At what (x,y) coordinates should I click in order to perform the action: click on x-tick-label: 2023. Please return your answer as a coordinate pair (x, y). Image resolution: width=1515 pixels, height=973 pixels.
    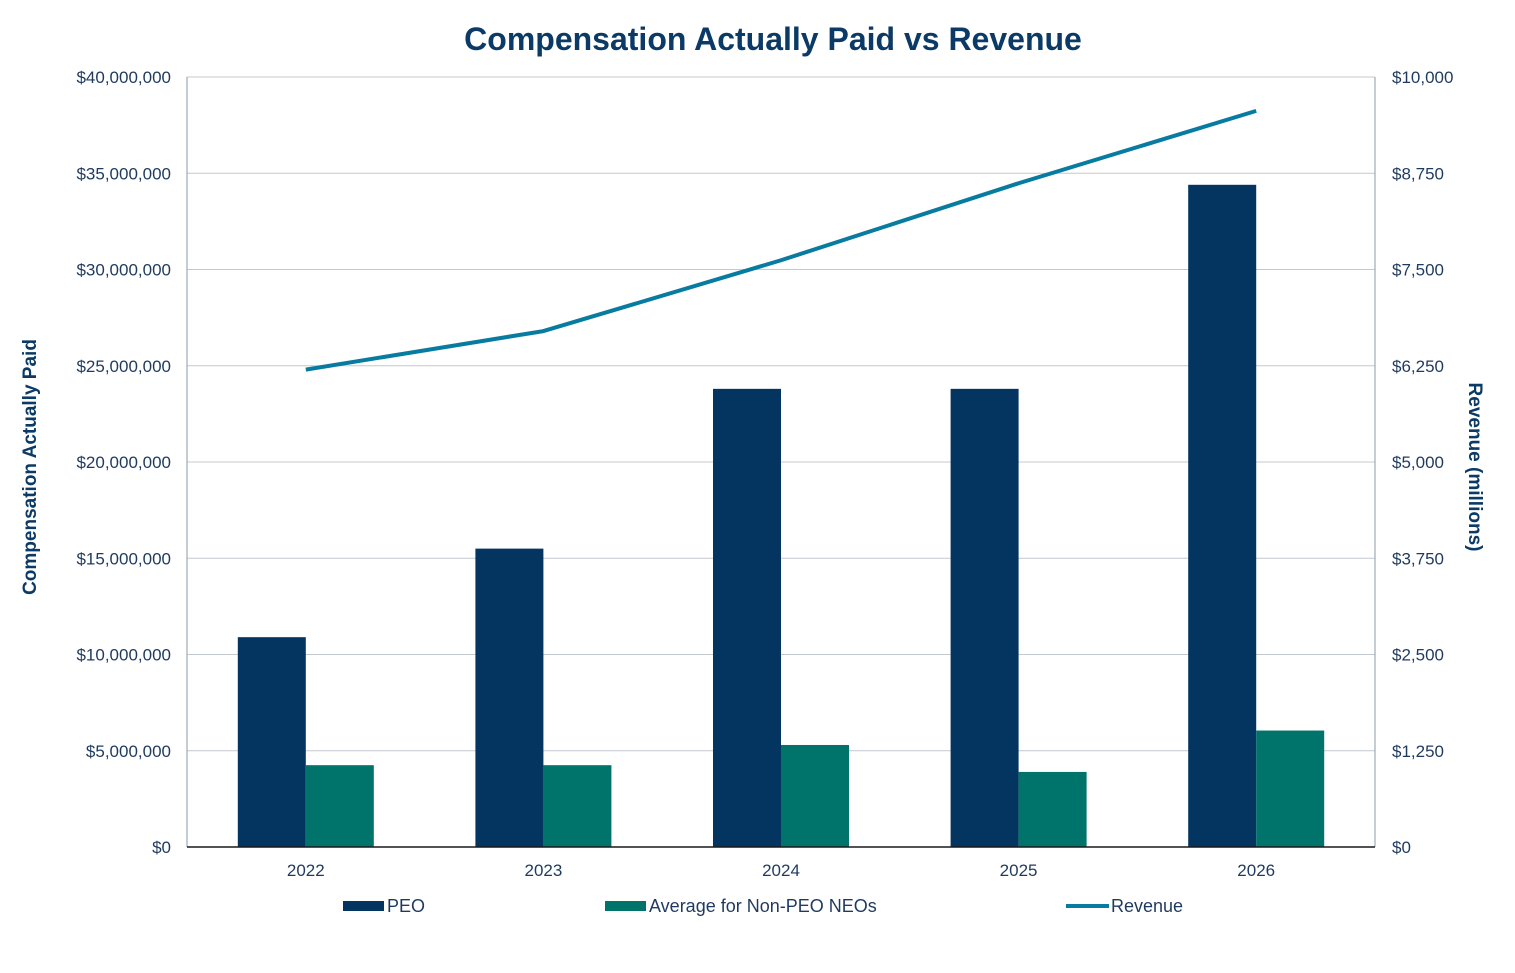
    Looking at the image, I should click on (543, 870).